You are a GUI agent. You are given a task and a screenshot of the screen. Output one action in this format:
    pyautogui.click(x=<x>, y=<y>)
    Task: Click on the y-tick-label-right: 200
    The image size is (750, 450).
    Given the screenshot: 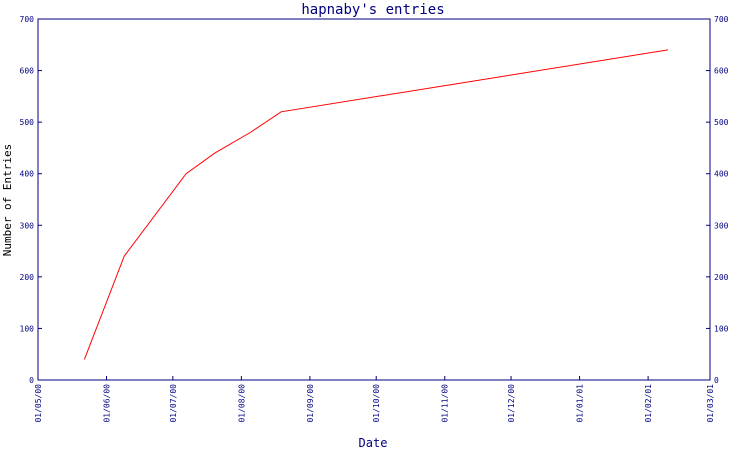 What is the action you would take?
    pyautogui.click(x=721, y=277)
    